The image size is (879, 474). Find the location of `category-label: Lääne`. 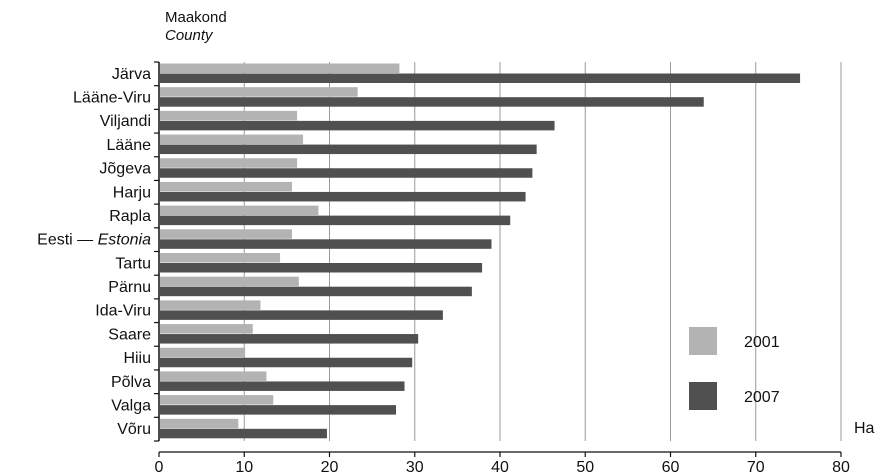

category-label: Lääne is located at coordinates (129, 145).